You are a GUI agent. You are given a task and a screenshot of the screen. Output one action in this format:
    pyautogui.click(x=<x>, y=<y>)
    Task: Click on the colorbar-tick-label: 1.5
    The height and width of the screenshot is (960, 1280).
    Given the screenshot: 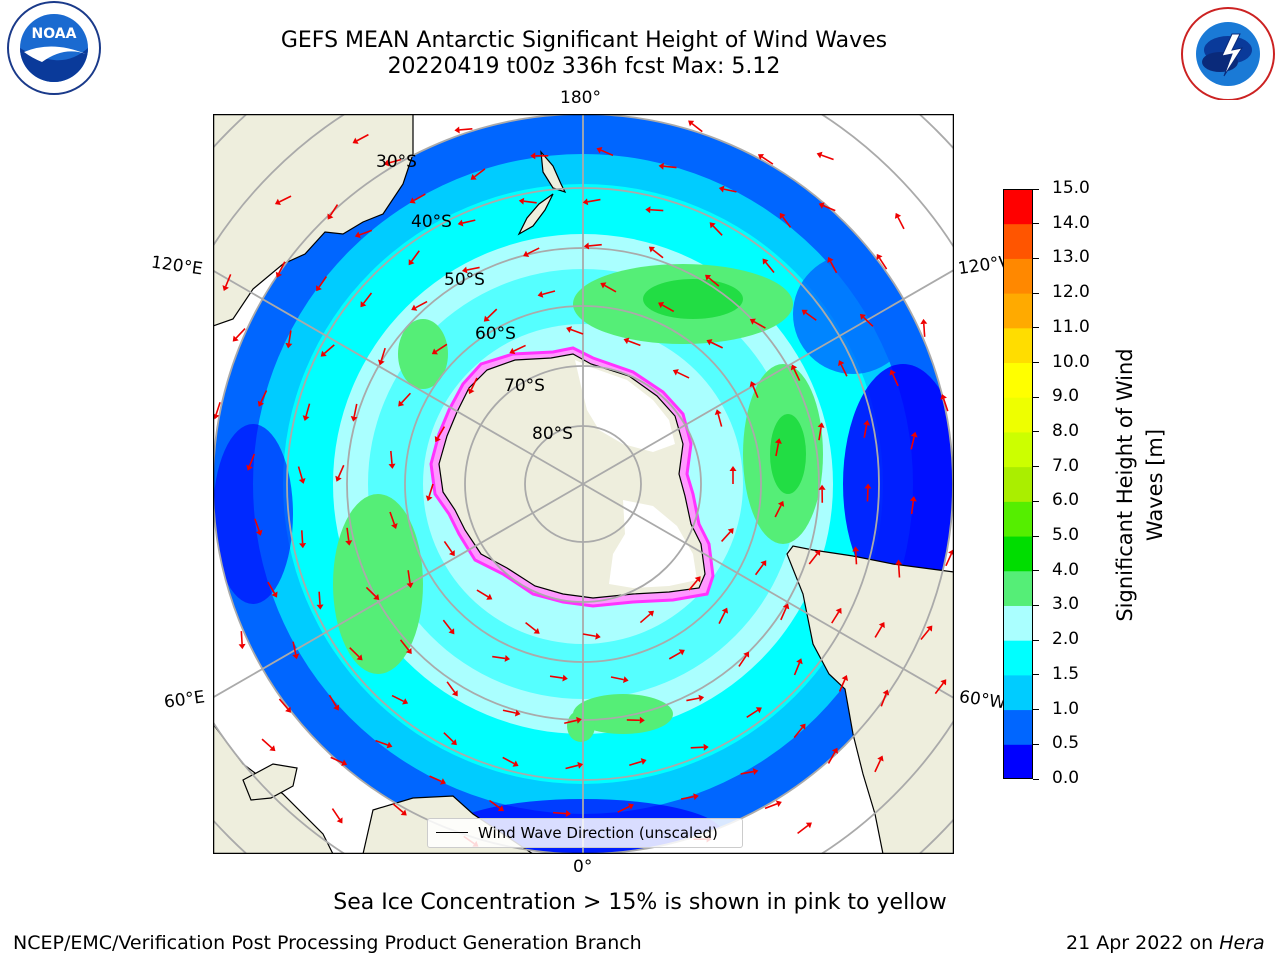 What is the action you would take?
    pyautogui.click(x=1066, y=673)
    